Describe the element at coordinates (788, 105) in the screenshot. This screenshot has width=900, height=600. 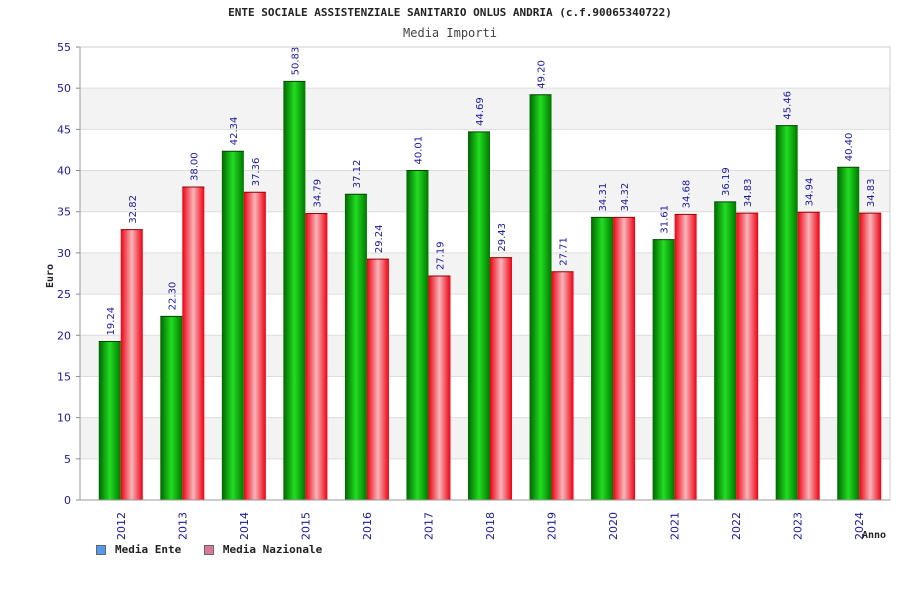
I see `data-label-media-ente-2023: 45.46` at that location.